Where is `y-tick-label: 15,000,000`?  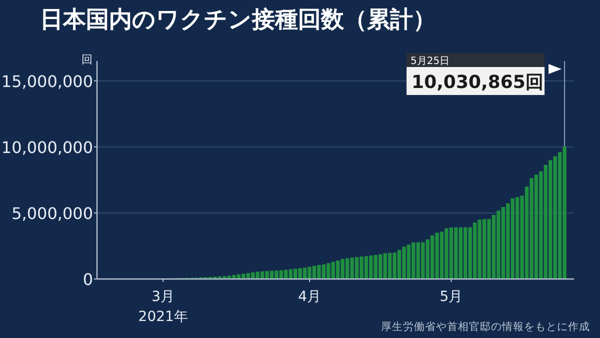 y-tick-label: 15,000,000 is located at coordinates (47, 81).